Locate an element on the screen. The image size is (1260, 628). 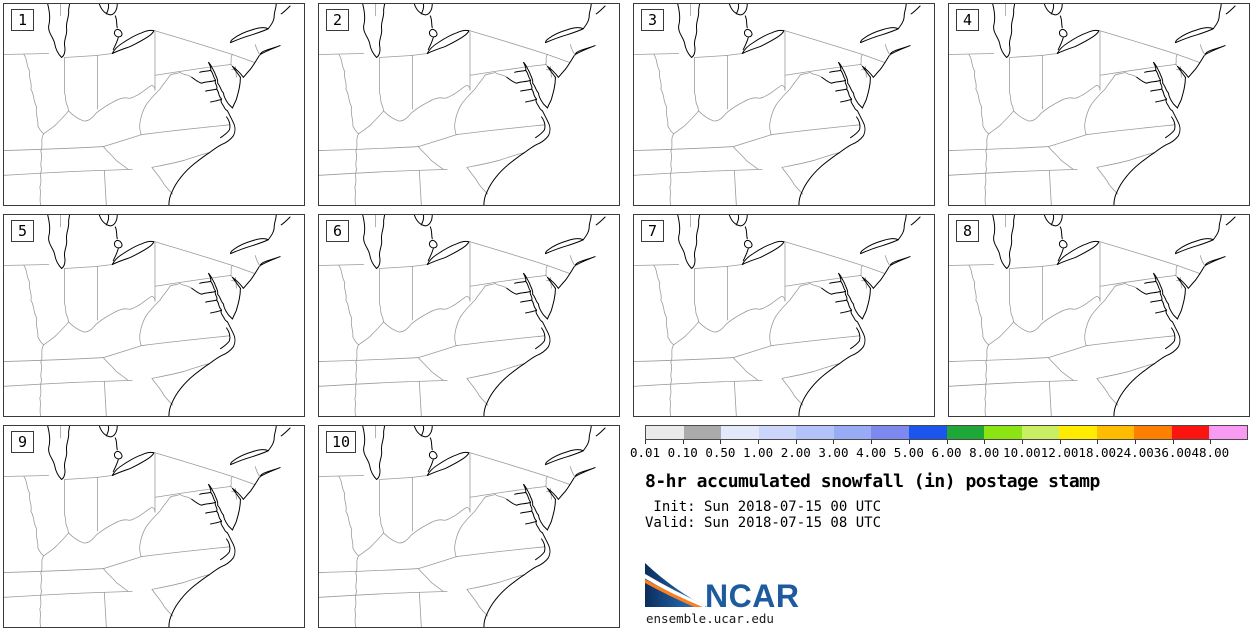
ensemble-member-panel: 3 is located at coordinates (784, 104).